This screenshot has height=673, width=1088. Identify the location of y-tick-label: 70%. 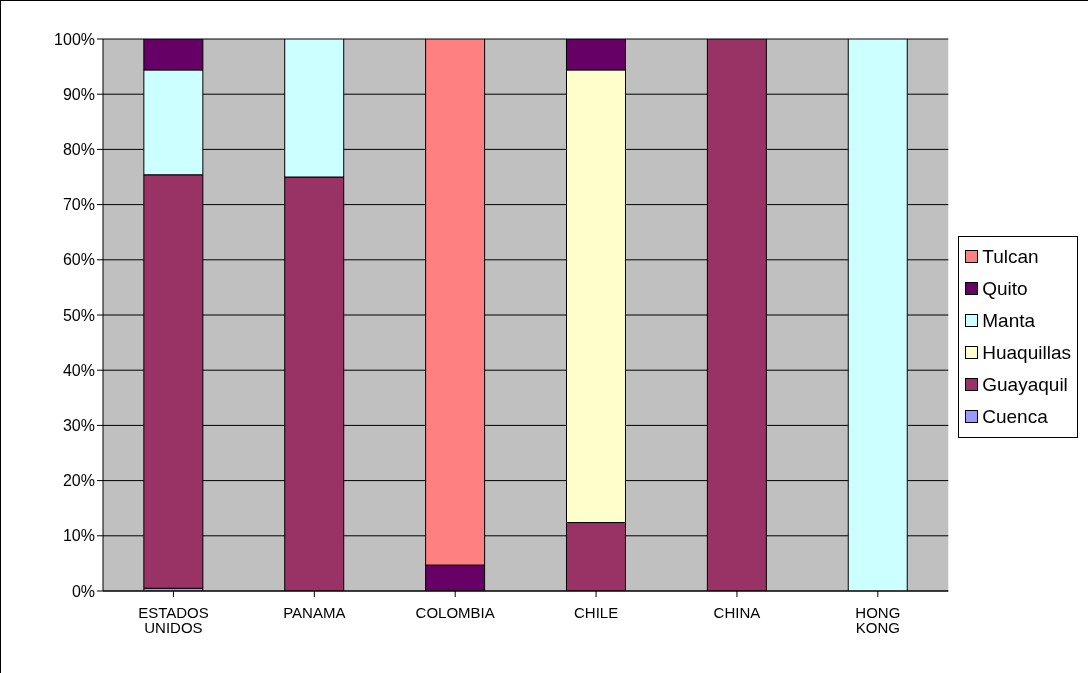
(78, 205).